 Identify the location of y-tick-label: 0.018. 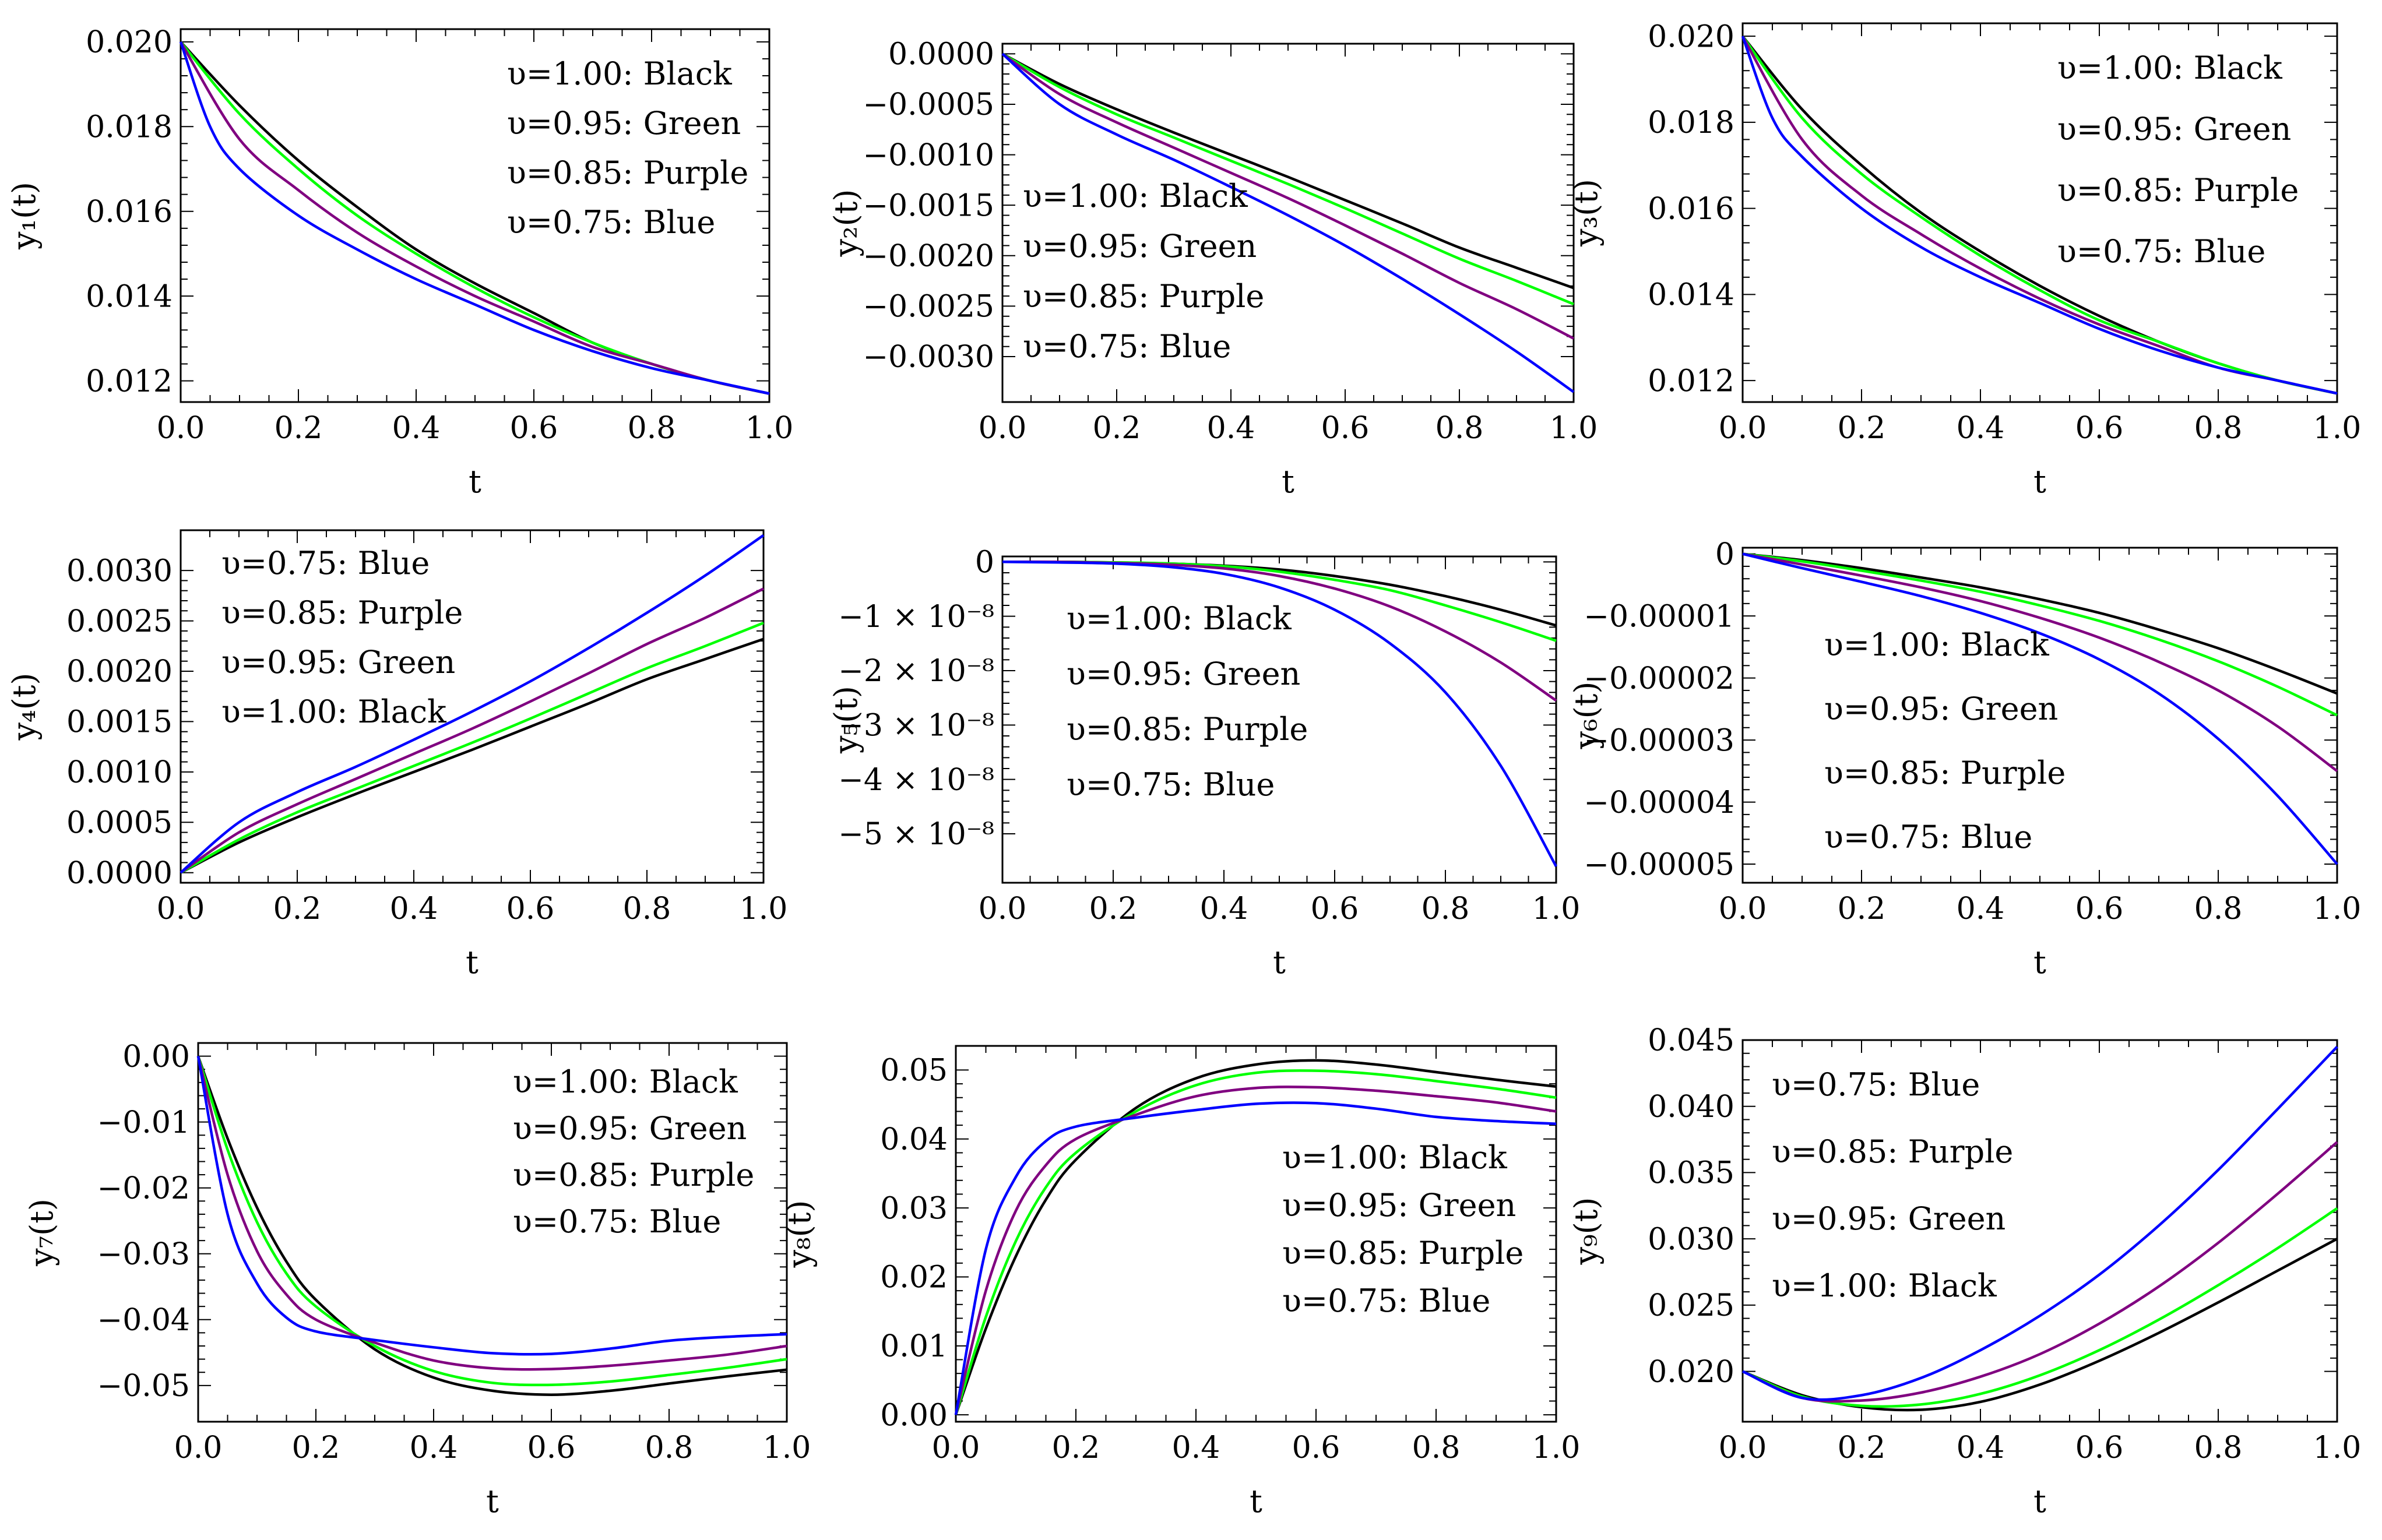
(129, 128).